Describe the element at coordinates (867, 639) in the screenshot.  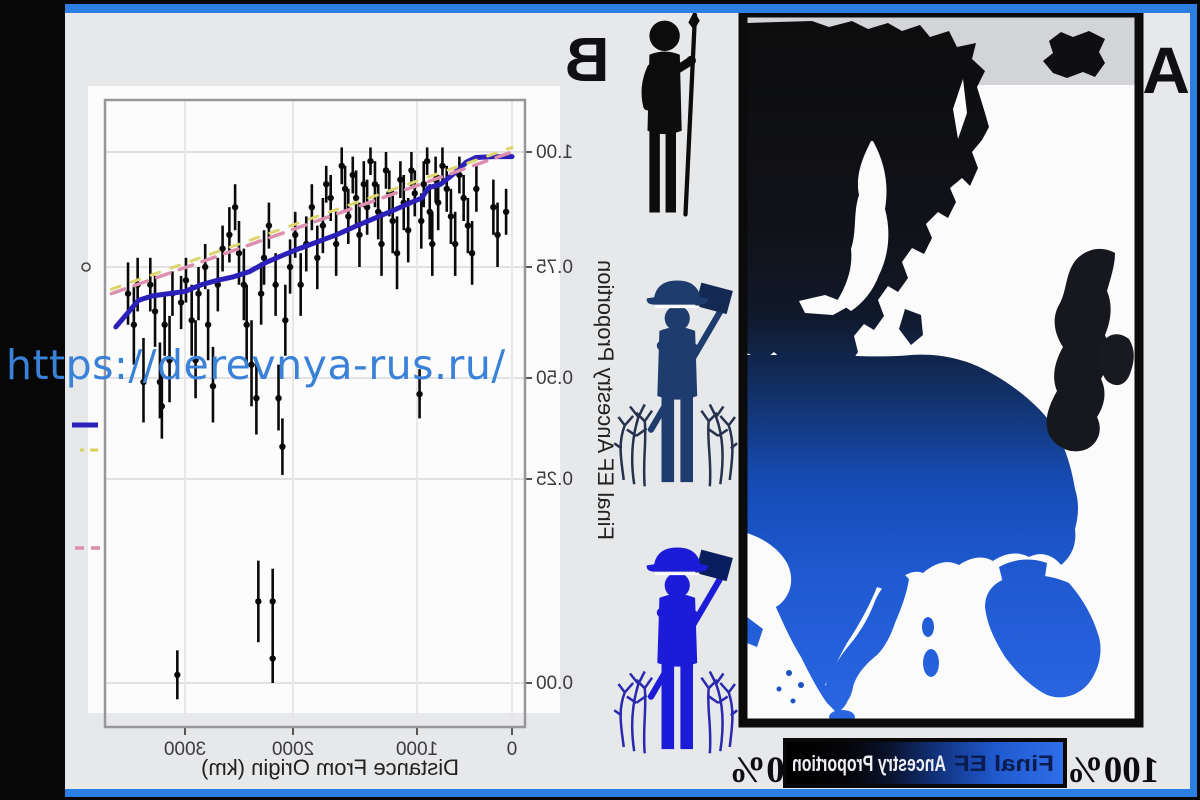
I see `map-italy` at that location.